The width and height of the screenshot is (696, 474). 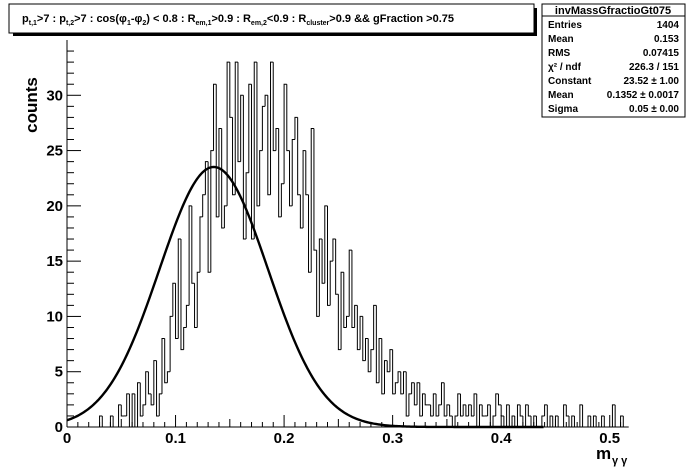 I want to click on y-tick-label: 10, so click(x=54, y=316).